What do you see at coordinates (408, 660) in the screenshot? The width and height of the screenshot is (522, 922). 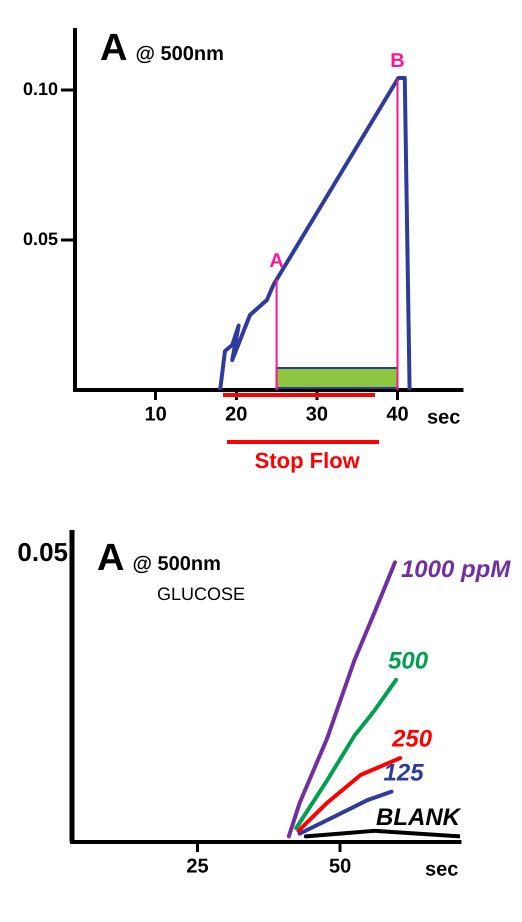 I see `series-label: 500` at bounding box center [408, 660].